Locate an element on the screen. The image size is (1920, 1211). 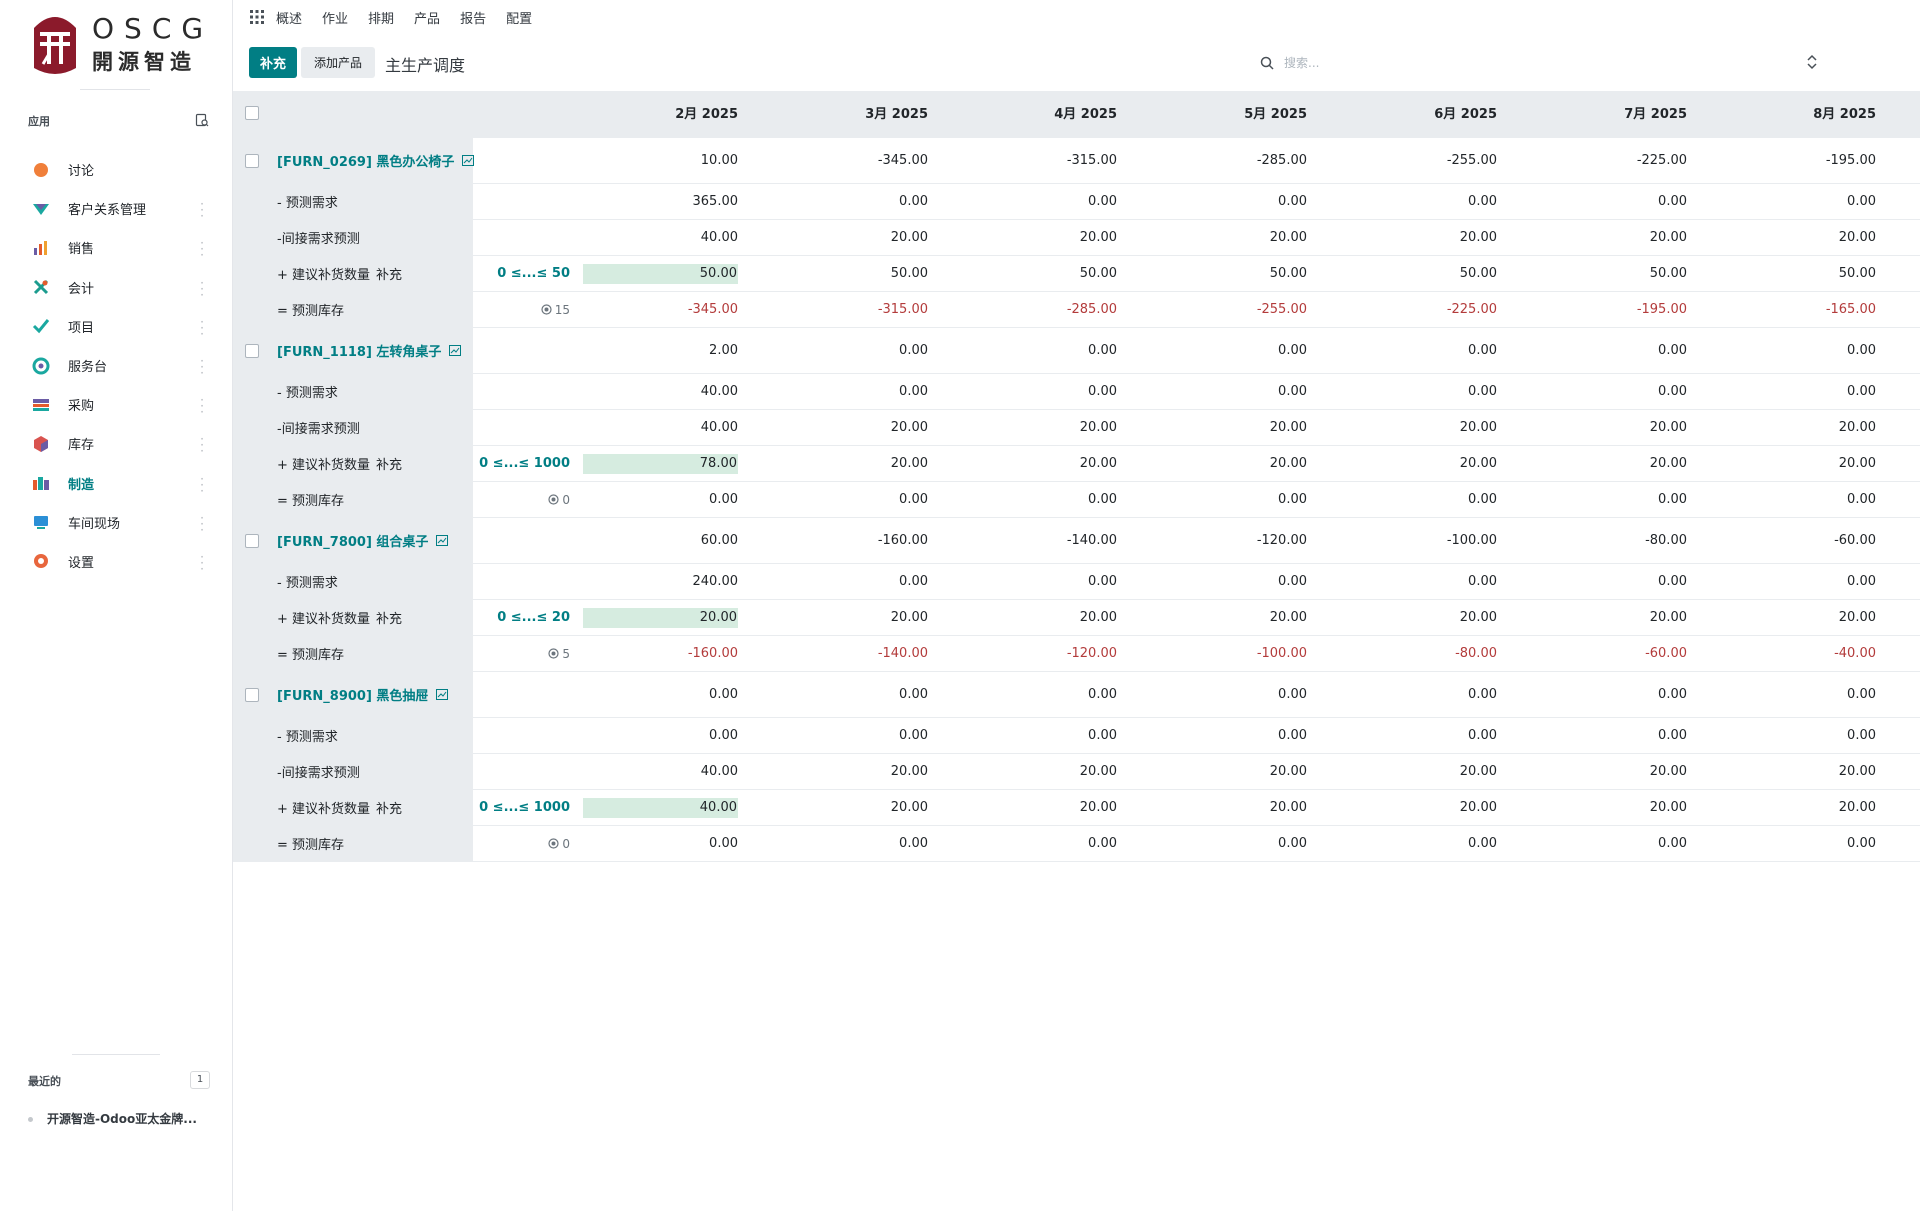
product-name-link: [FURN_8900] 黑色抽屉 is located at coordinates (363, 694).